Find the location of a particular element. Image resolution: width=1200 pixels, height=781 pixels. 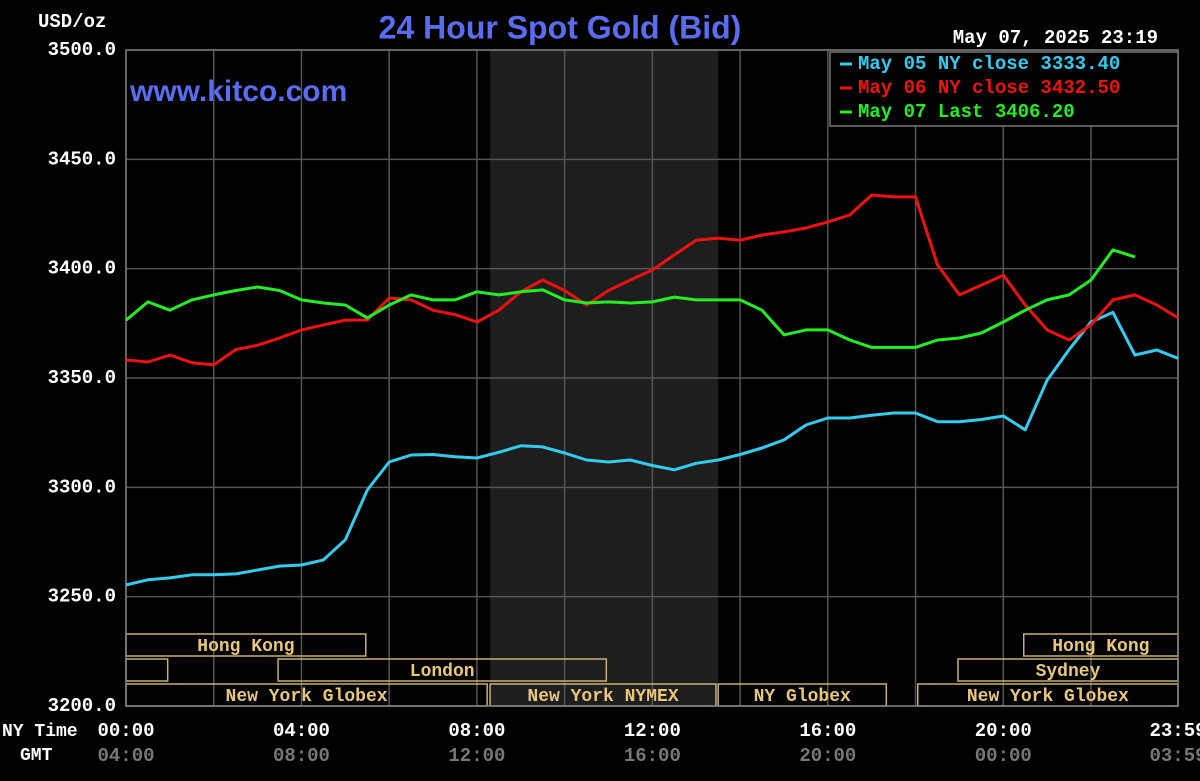

x-row-label: GMT is located at coordinates (36, 756).